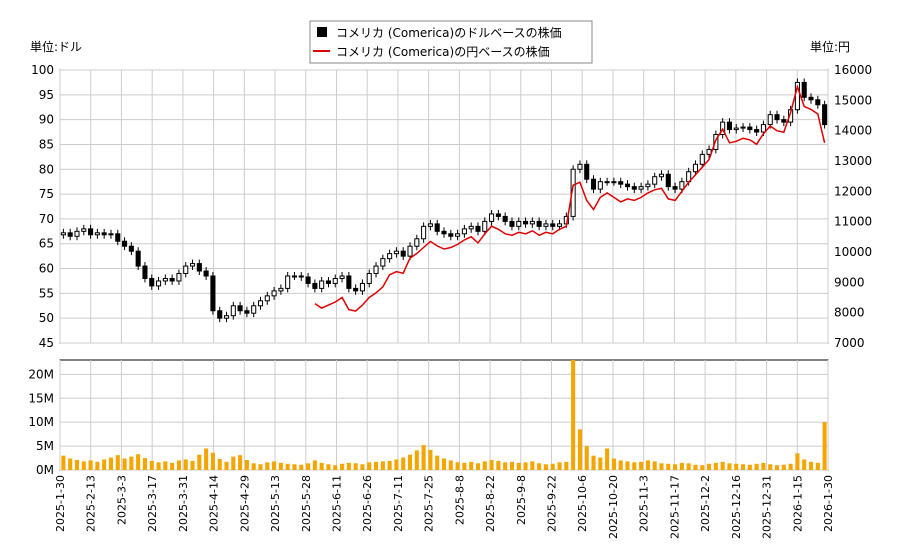  I want to click on x-tick-label: 2025-1-30, so click(60, 503).